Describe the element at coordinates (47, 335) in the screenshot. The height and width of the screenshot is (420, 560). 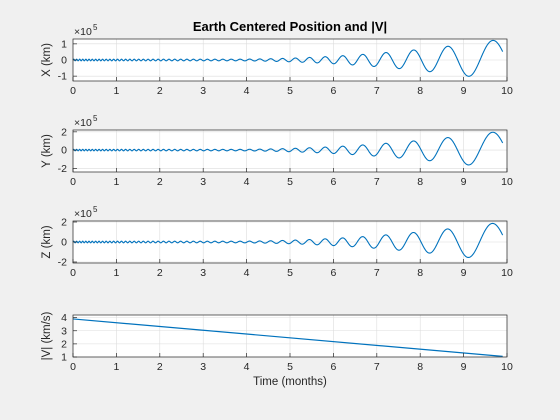
I see `y-axis-label: |V| (km/s)` at that location.